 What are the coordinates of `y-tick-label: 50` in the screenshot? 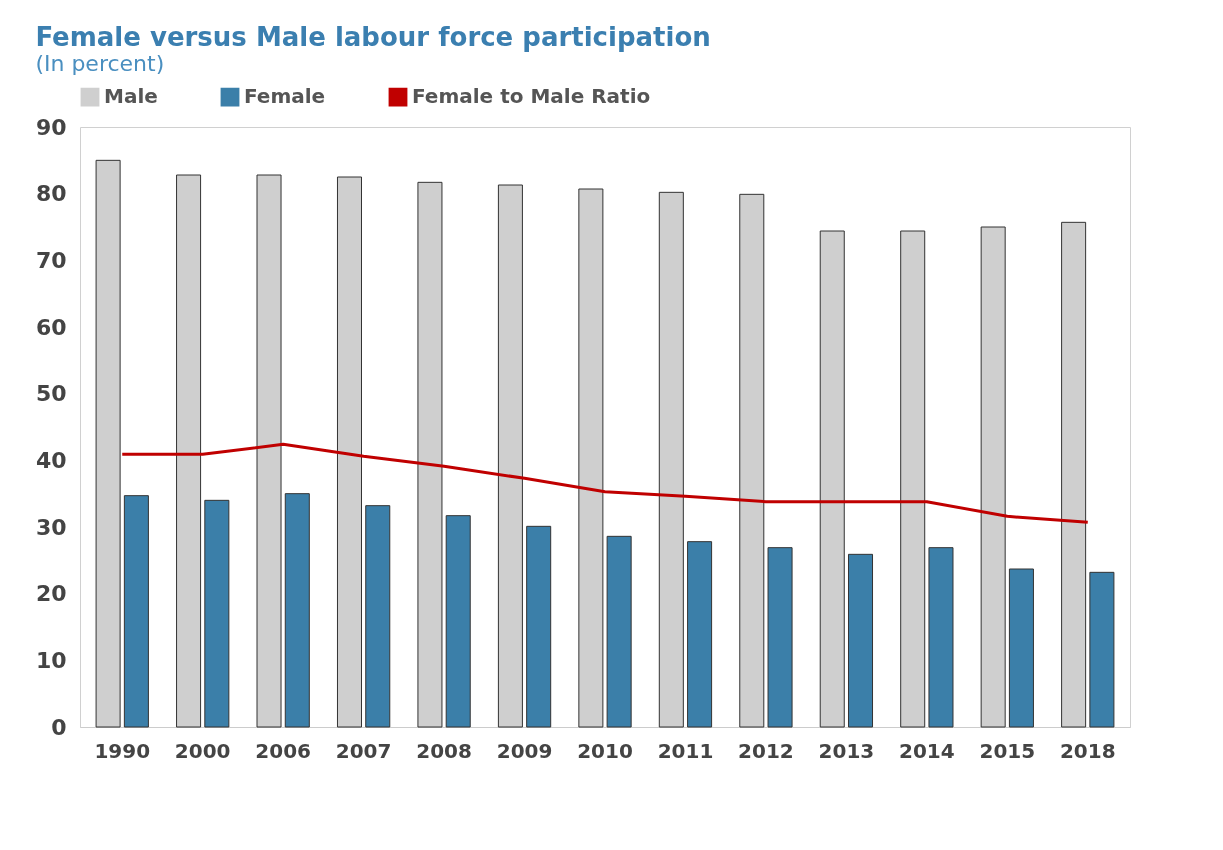 It's located at (51, 394).